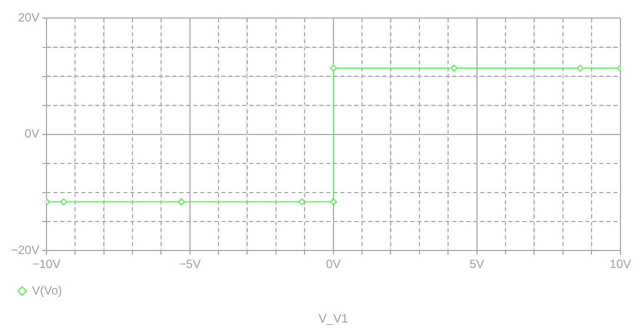 The image size is (642, 335). Describe the element at coordinates (333, 264) in the screenshot. I see `x-tick-label: 0V` at that location.